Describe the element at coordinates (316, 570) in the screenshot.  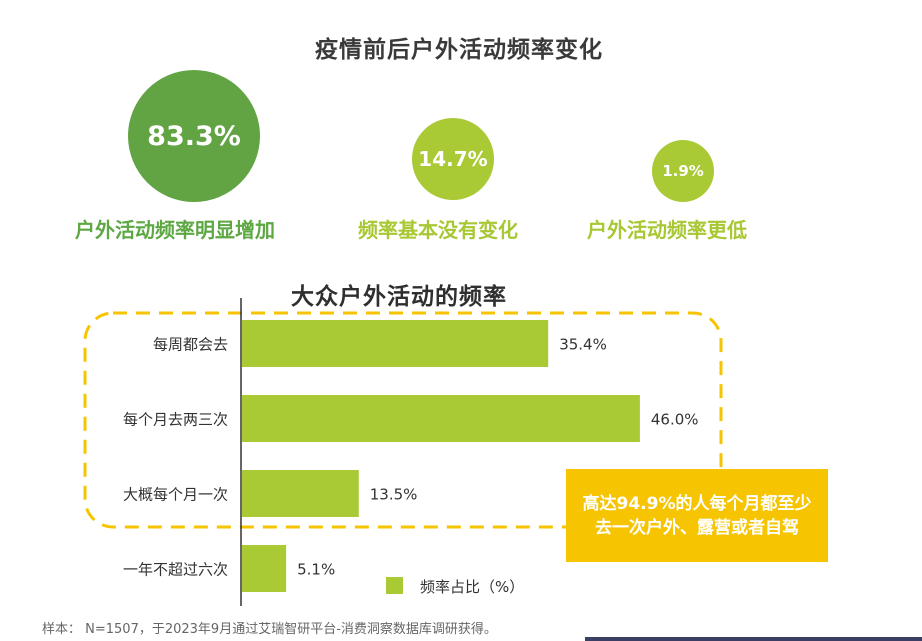
I see `data-label: 5.1%` at that location.